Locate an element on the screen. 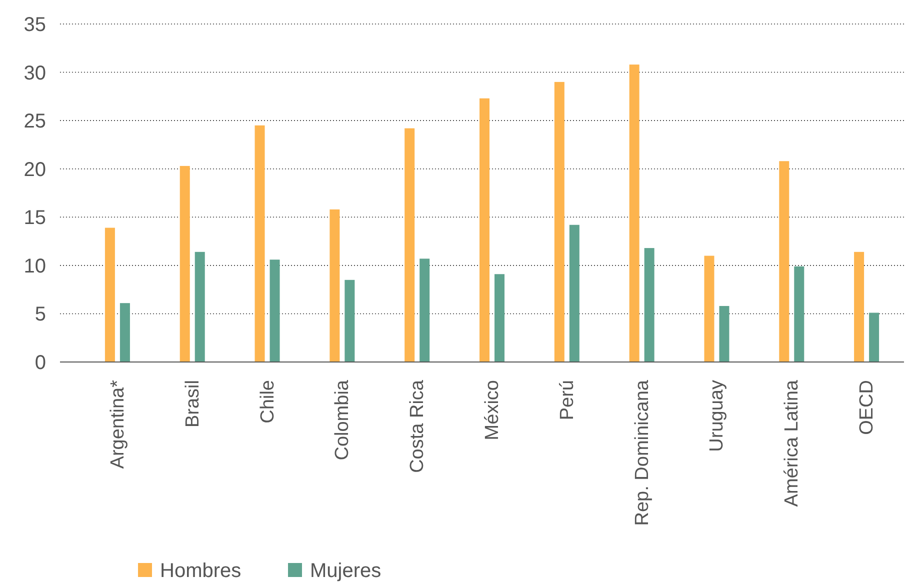 This screenshot has height=582, width=908. x-tick-label: Brasil is located at coordinates (193, 404).